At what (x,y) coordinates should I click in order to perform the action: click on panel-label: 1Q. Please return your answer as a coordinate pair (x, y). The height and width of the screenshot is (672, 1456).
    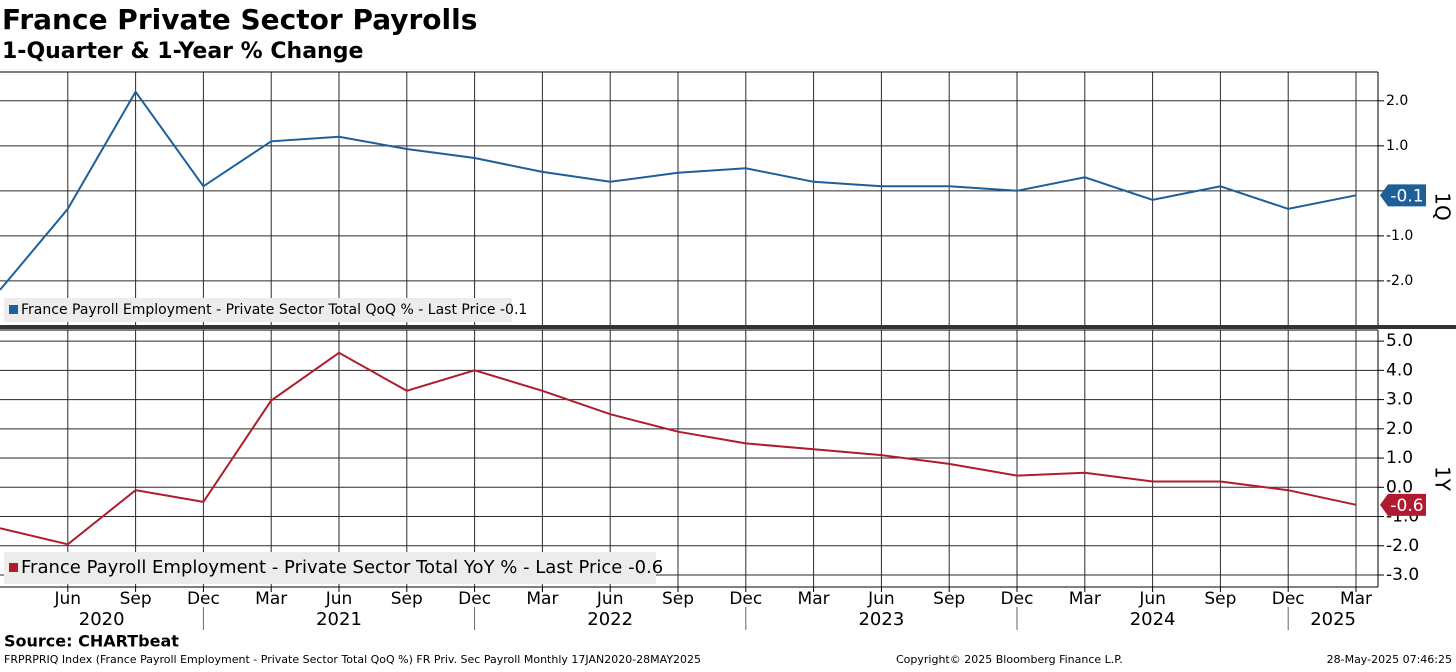
    Looking at the image, I should click on (1443, 206).